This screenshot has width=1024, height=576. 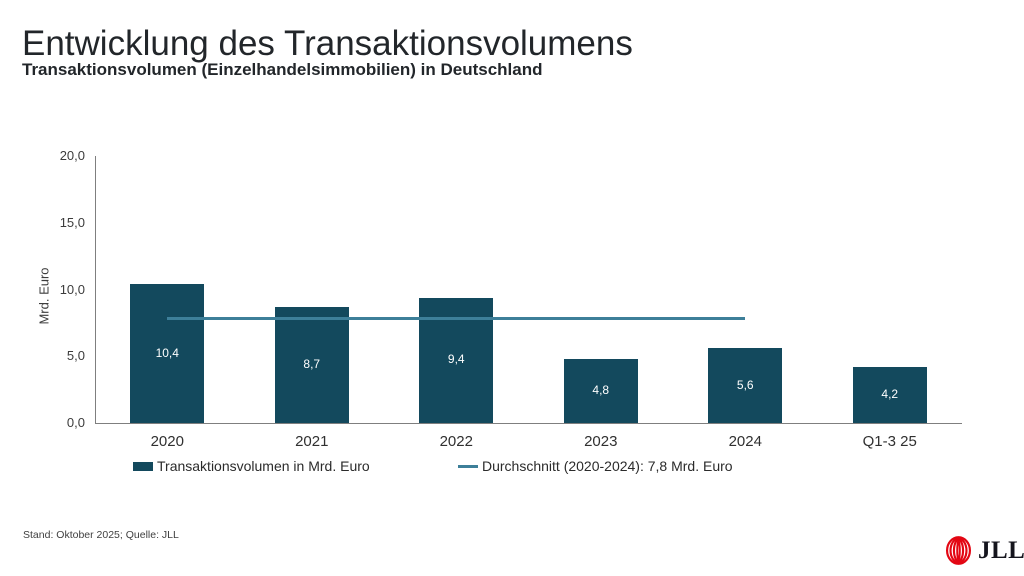 What do you see at coordinates (456, 319) in the screenshot?
I see `average-line` at bounding box center [456, 319].